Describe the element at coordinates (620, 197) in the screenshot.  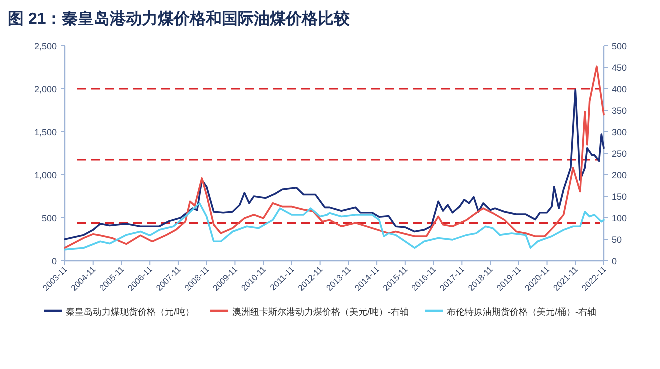
I see `y2-tick-label: 150` at that location.